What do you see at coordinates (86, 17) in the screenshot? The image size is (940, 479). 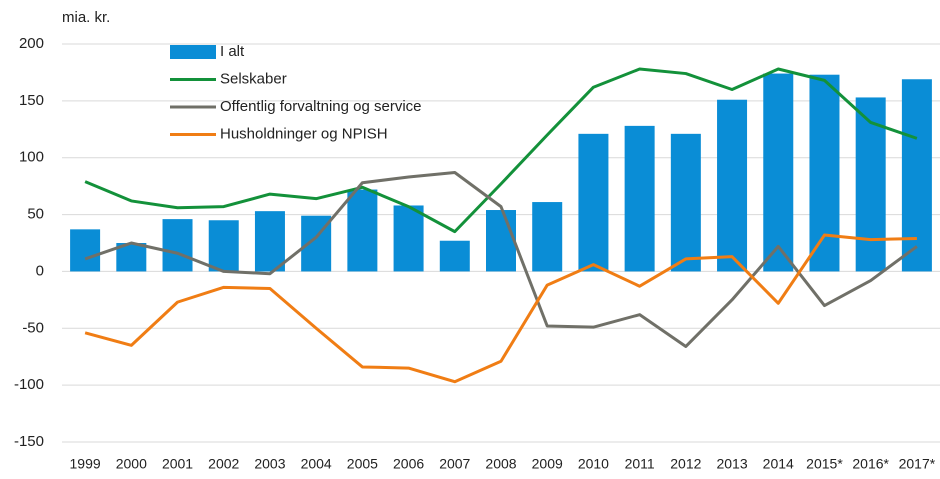 I see `y-axis-label: mia. kr.` at bounding box center [86, 17].